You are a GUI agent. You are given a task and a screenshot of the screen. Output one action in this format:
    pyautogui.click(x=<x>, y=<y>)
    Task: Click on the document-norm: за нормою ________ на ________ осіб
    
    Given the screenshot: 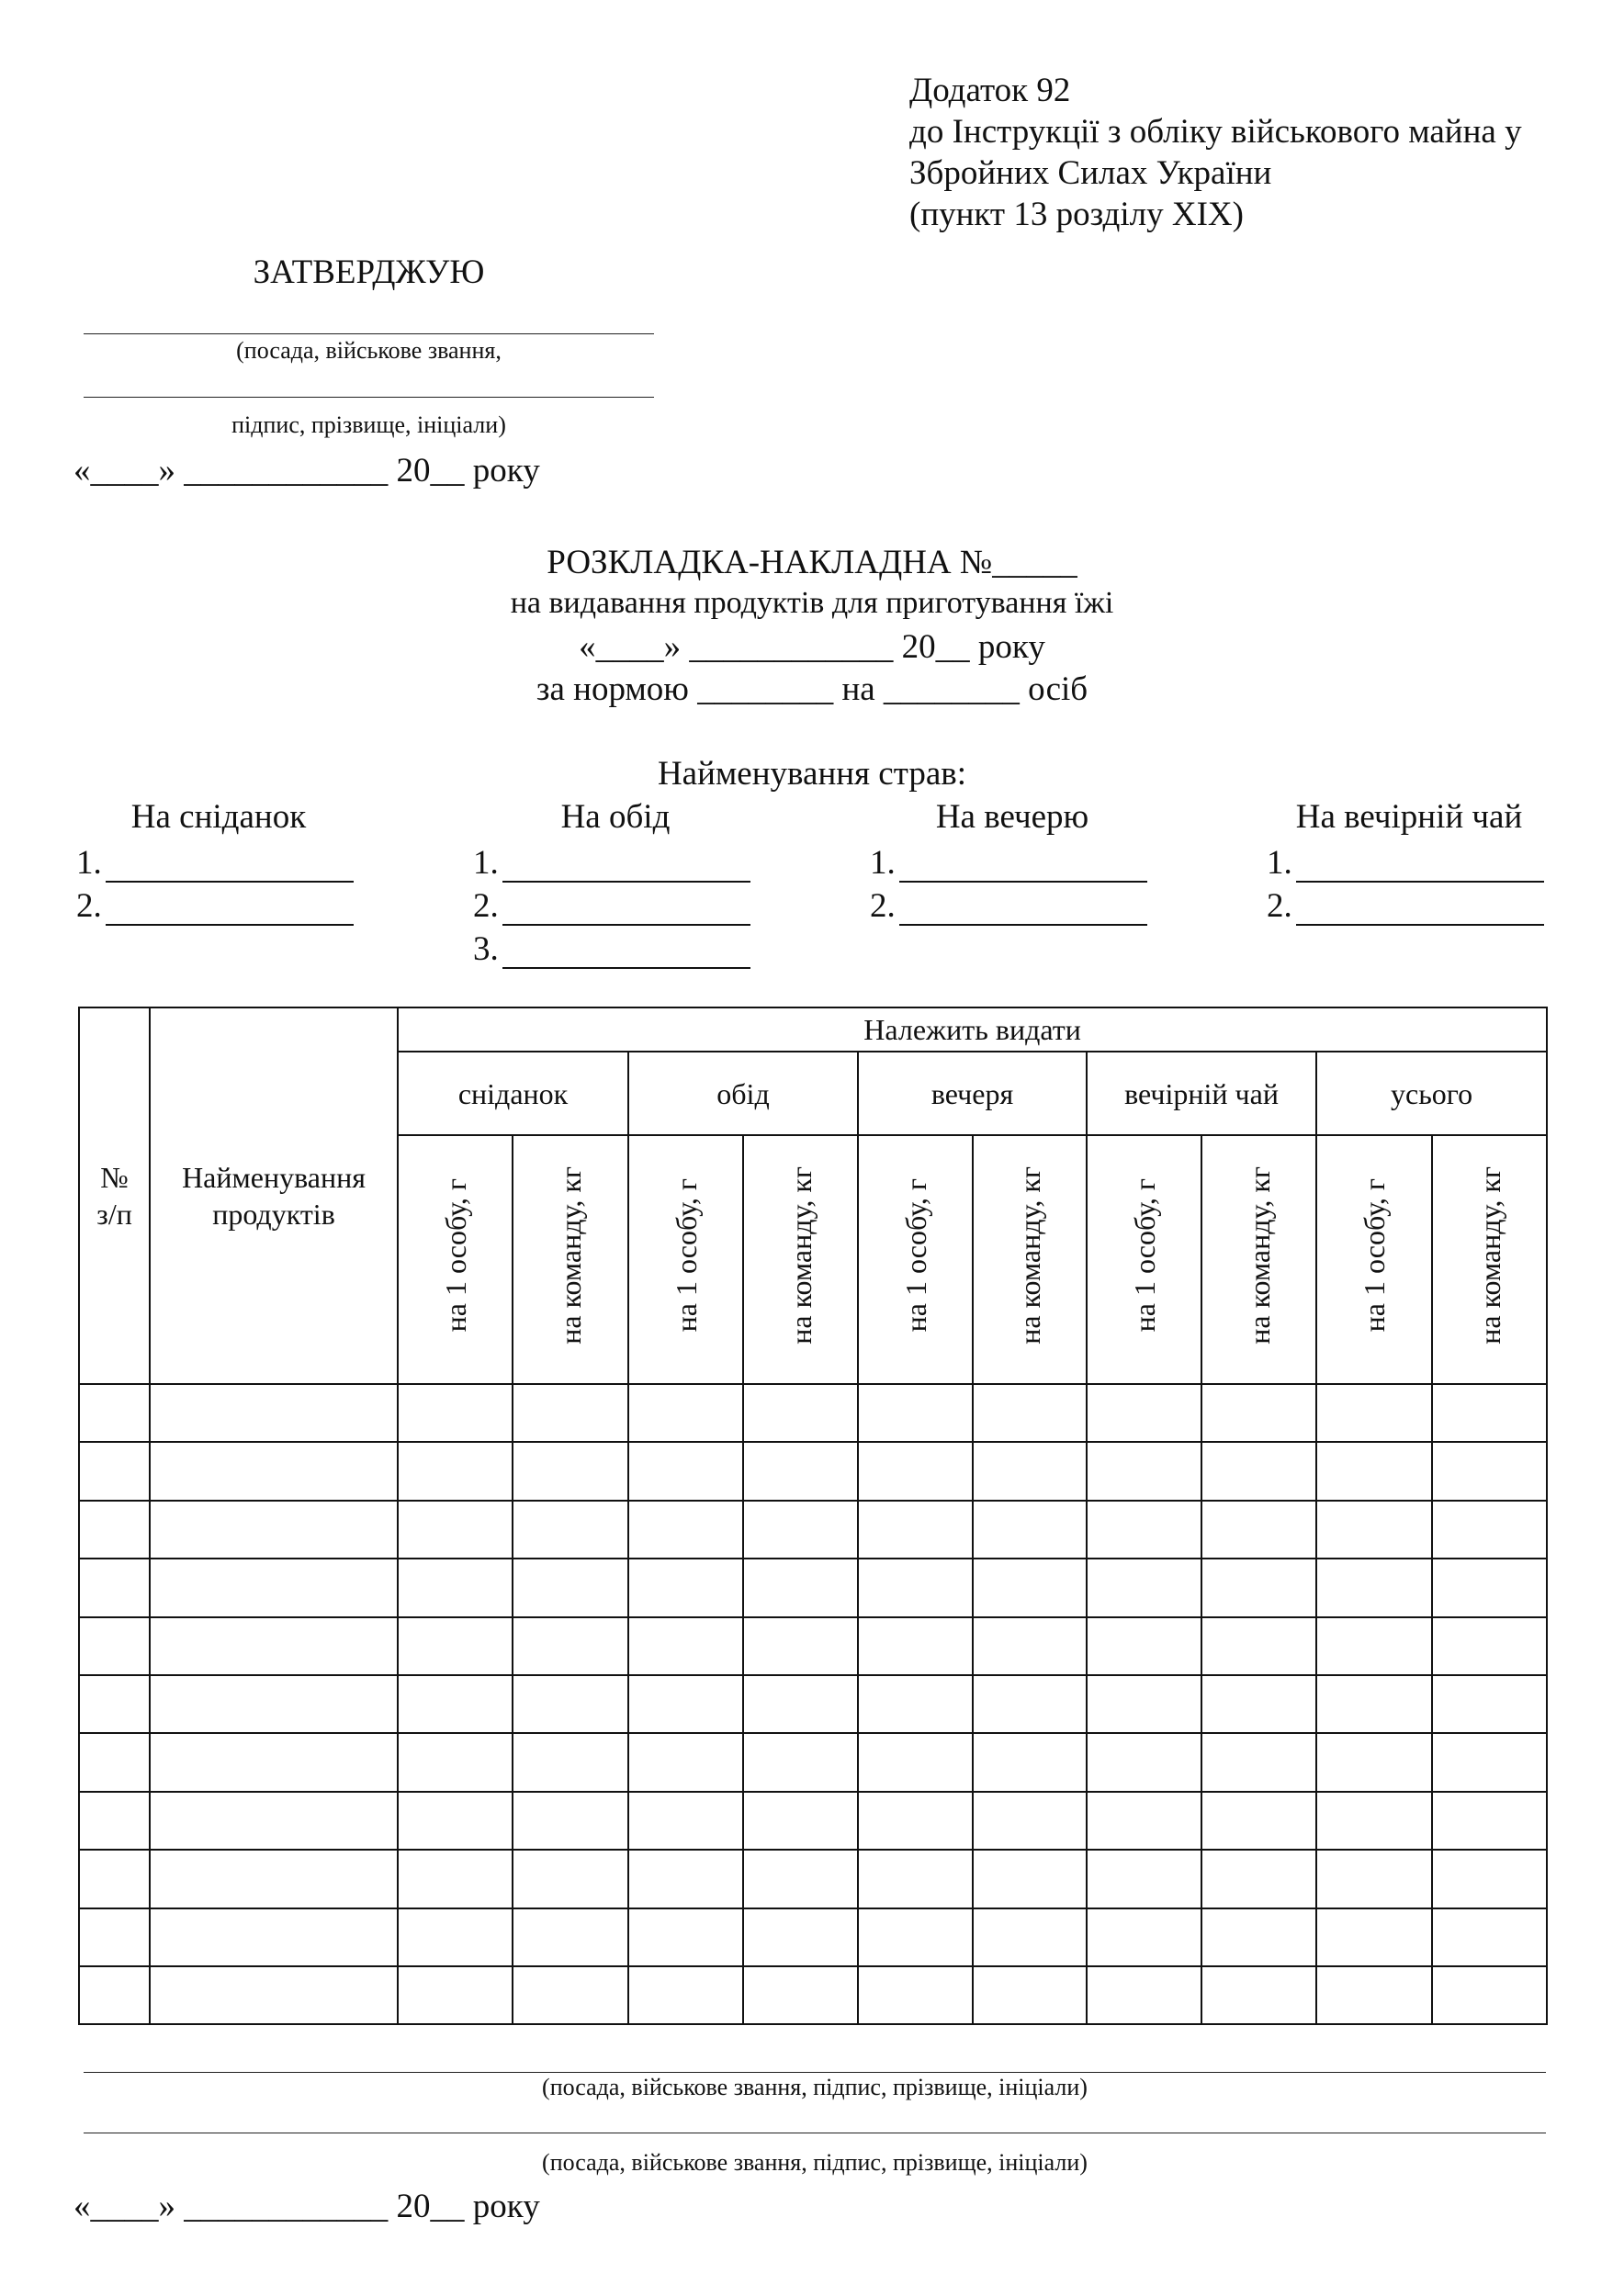 What is the action you would take?
    pyautogui.click(x=812, y=689)
    